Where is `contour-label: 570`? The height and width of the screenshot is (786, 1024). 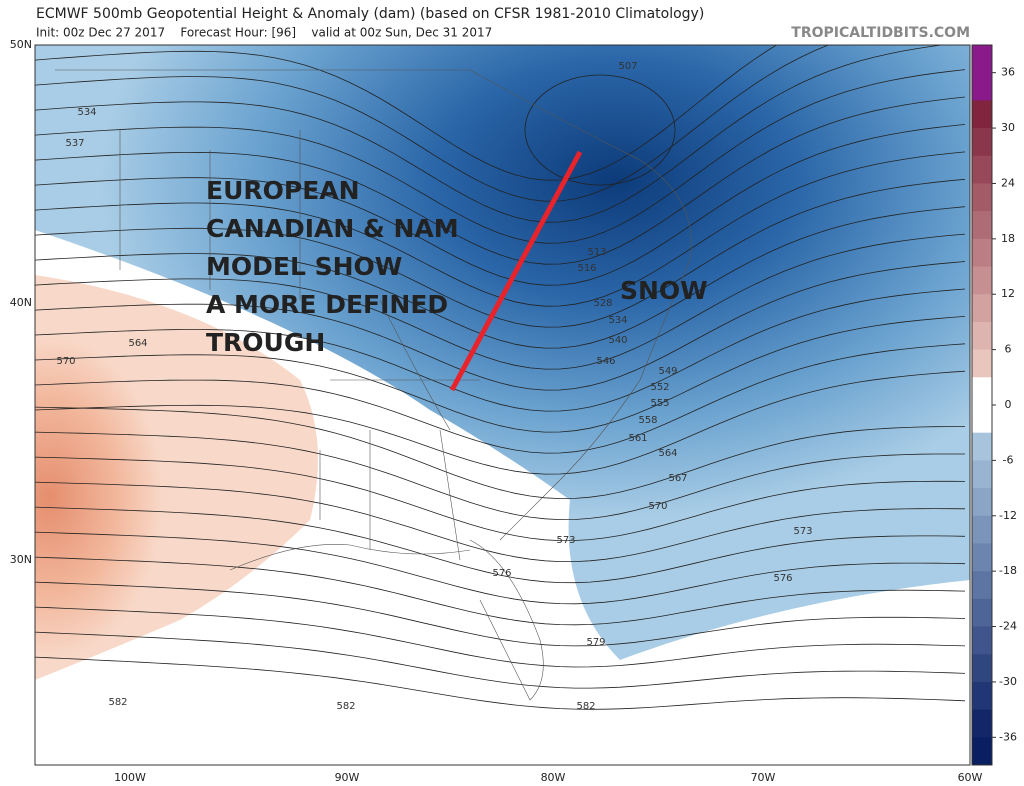
contour-label: 570 is located at coordinates (657, 506).